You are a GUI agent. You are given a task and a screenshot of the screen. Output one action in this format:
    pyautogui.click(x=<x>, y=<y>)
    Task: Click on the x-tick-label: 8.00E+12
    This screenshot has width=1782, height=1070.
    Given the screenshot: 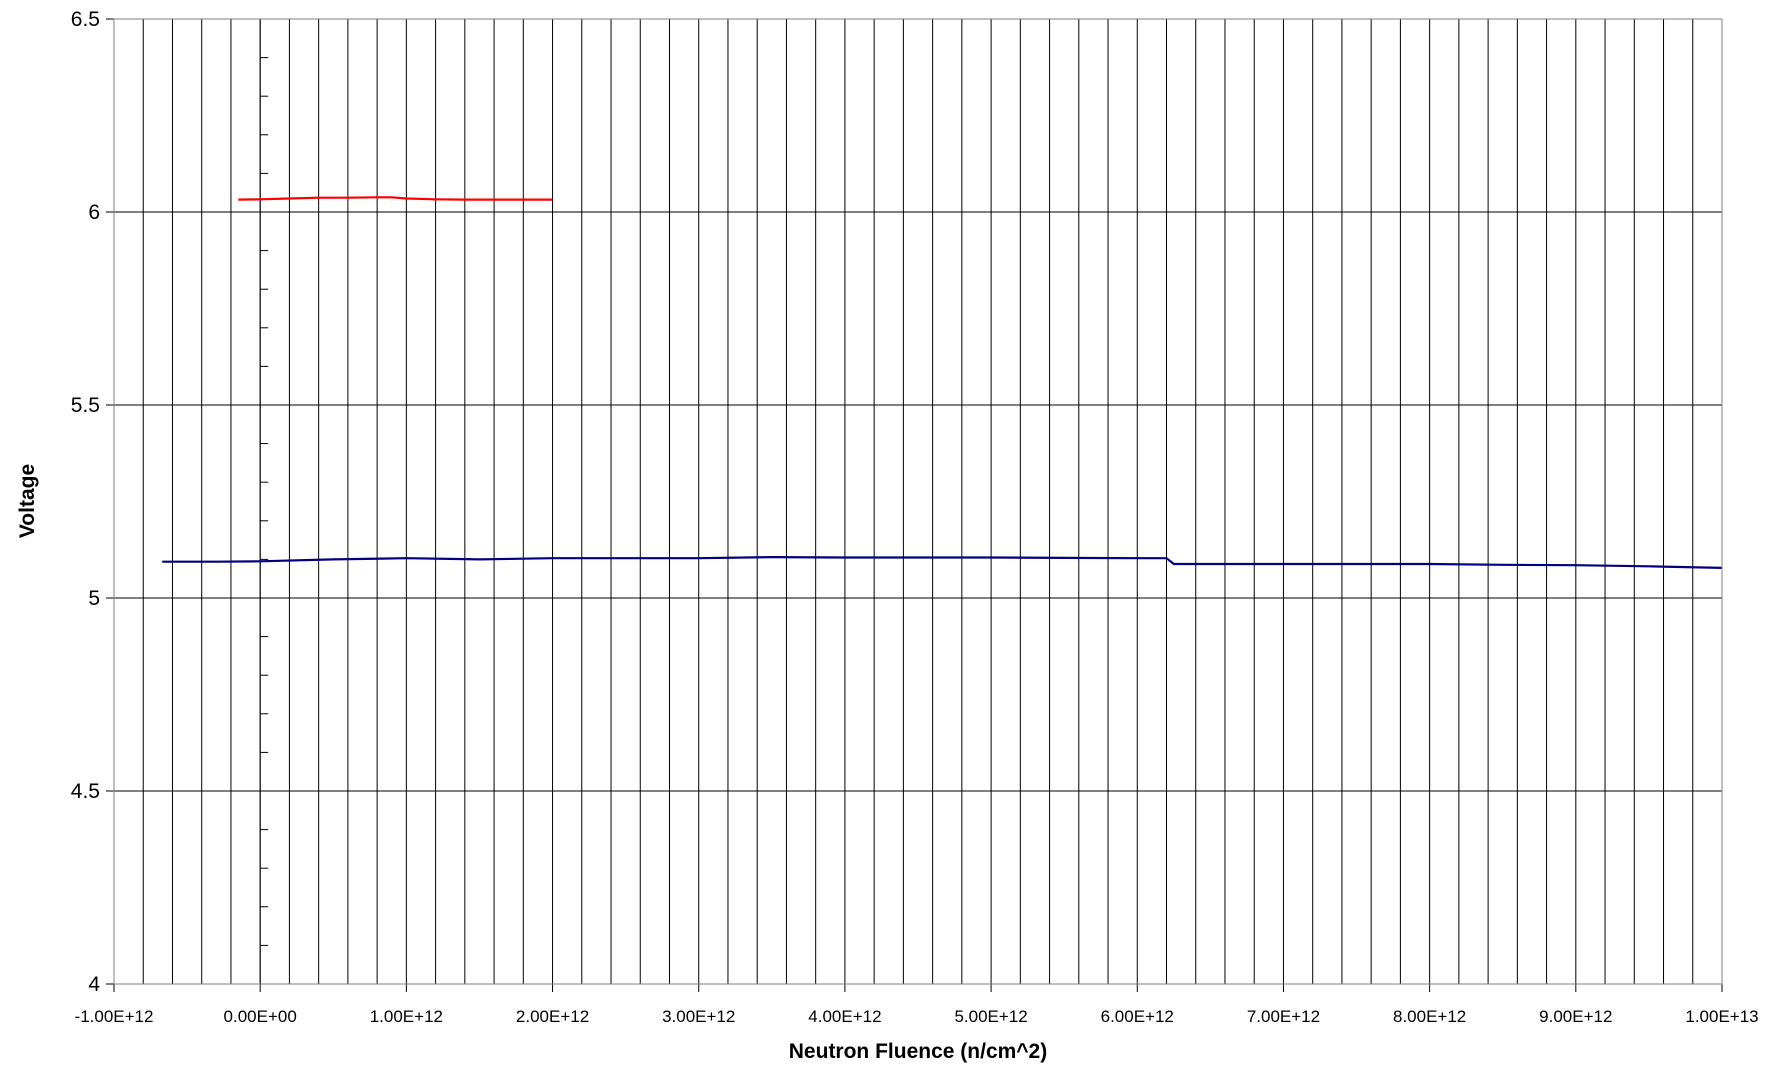 What is the action you would take?
    pyautogui.click(x=1429, y=1016)
    